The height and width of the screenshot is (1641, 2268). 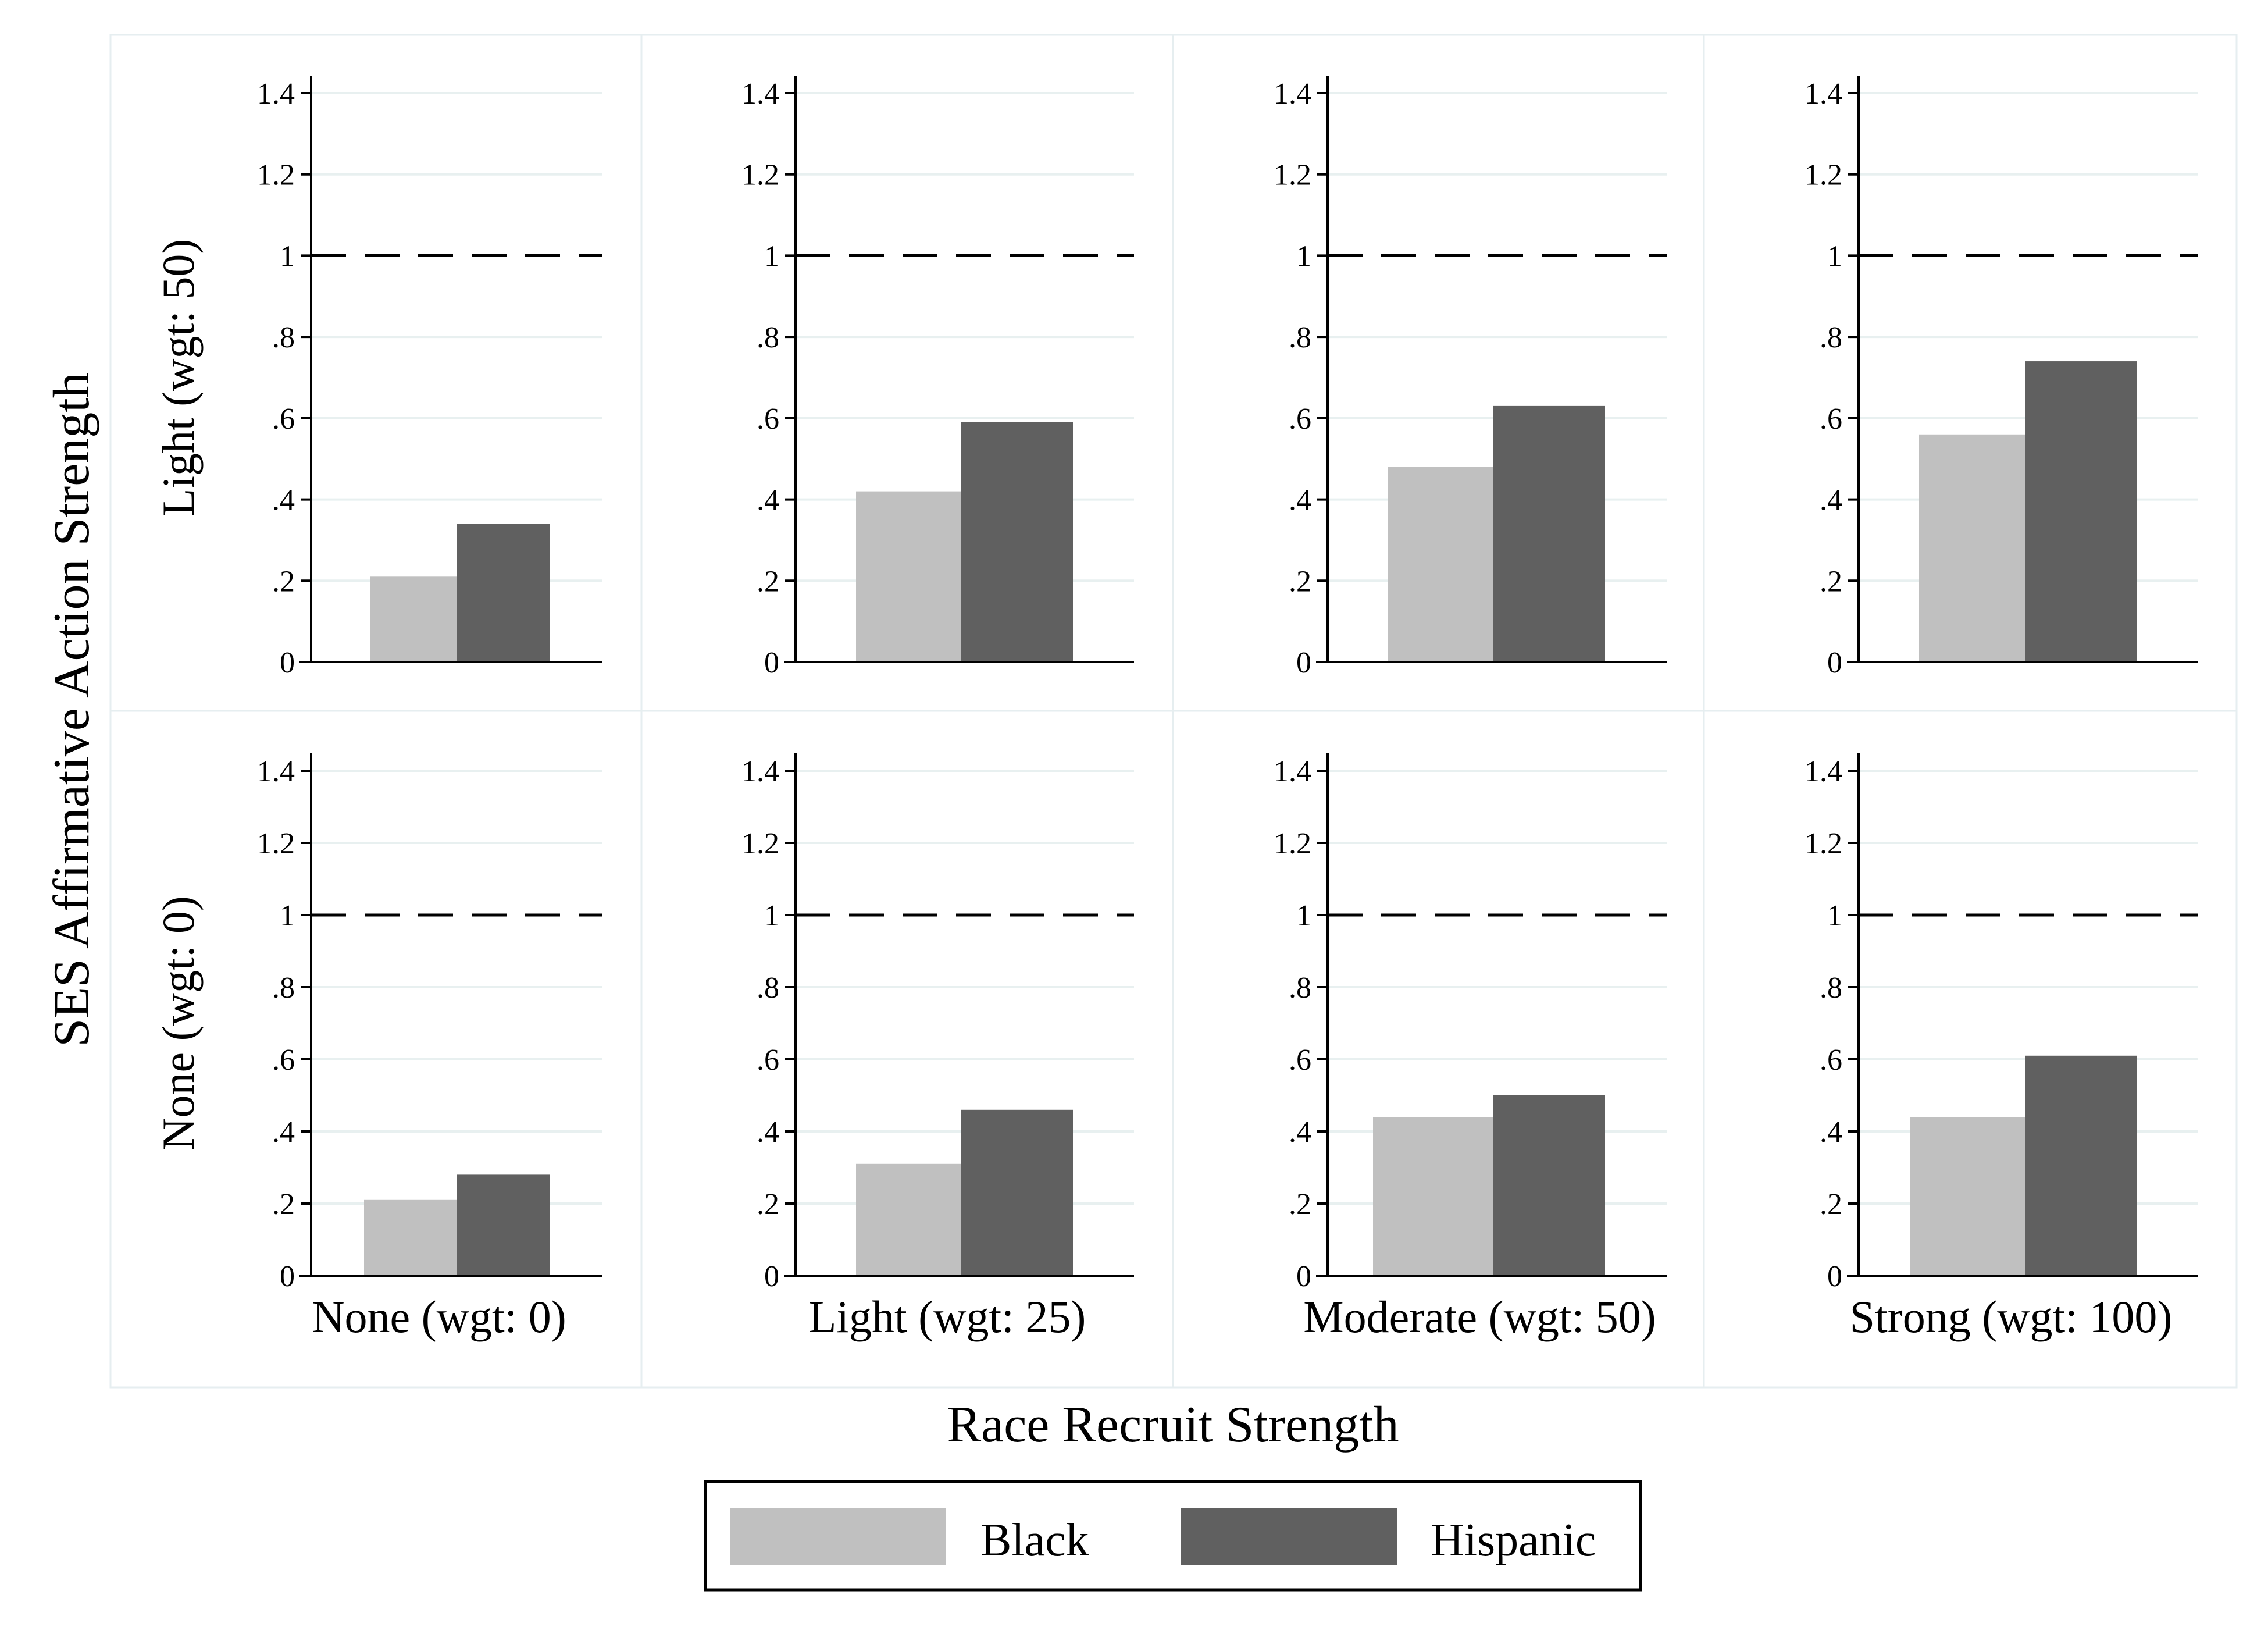 What do you see at coordinates (1513, 1540) in the screenshot?
I see `legend-label-hispanic: Hispanic` at bounding box center [1513, 1540].